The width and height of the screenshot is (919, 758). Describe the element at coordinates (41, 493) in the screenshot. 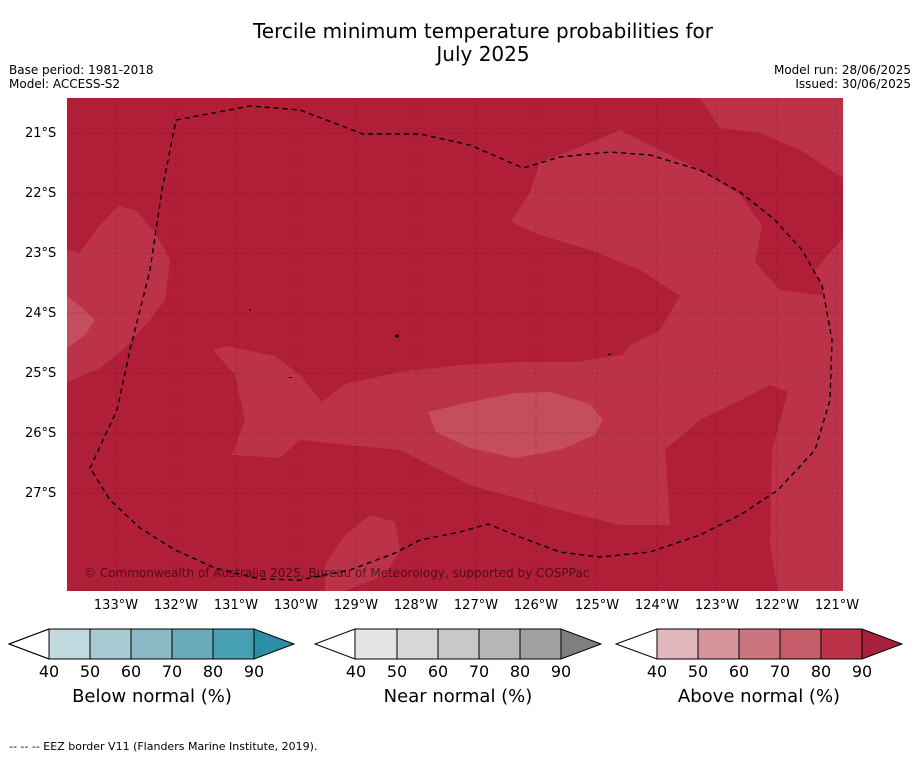

I see `lat-label: 27°S` at that location.